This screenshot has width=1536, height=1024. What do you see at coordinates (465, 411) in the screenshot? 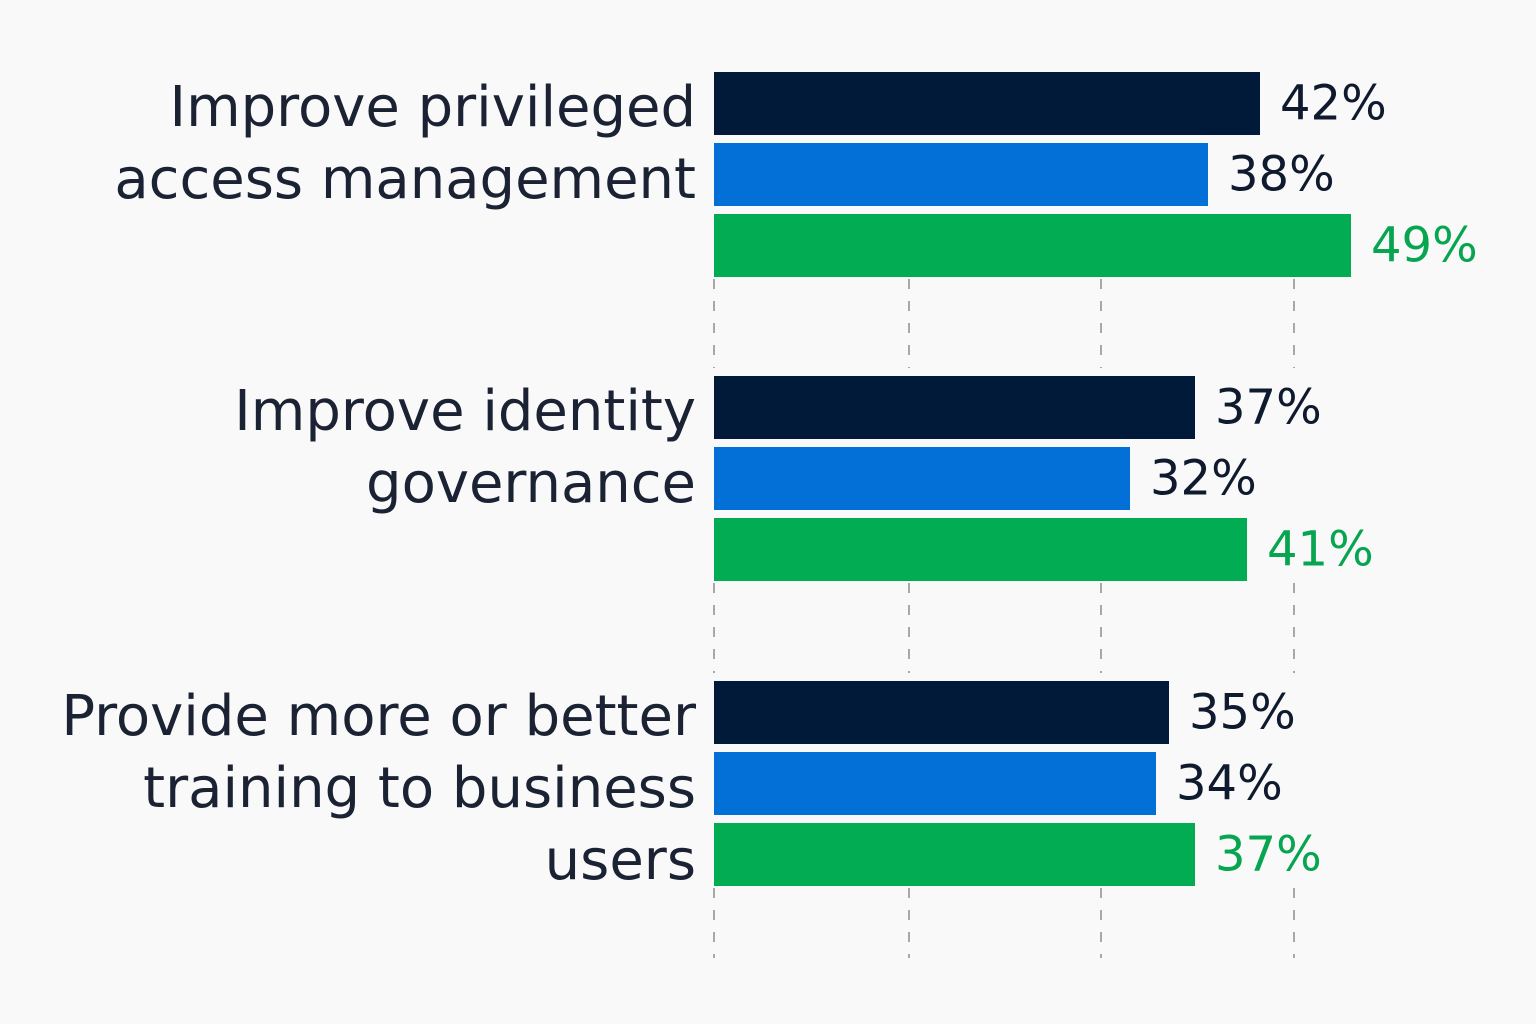
I see `category-label-1-line-0: Improve identity` at bounding box center [465, 411].